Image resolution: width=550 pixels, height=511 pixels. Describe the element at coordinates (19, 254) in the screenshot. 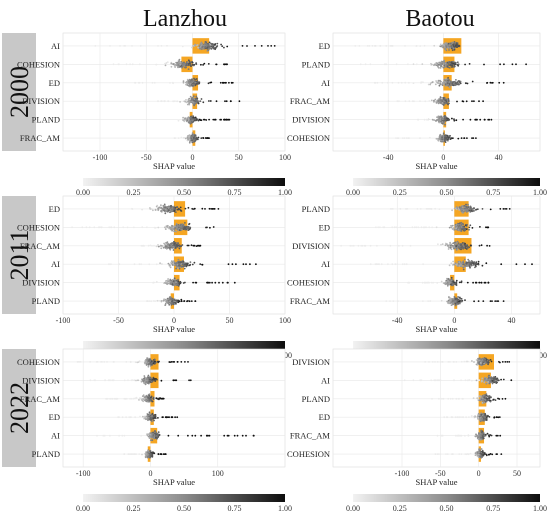

I see `year-label-2011: 2011` at that location.